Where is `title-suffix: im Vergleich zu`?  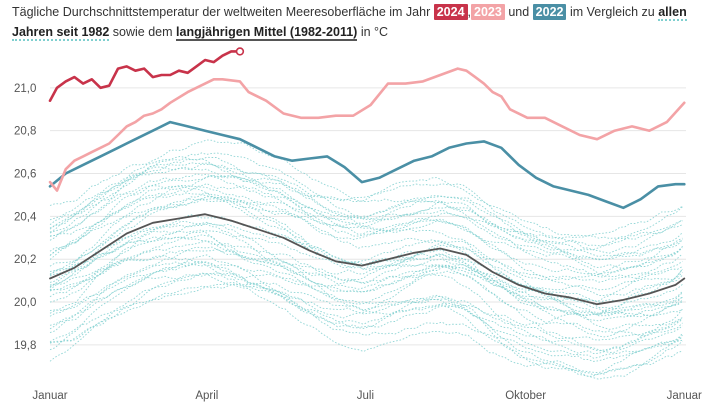
title-suffix: im Vergleich zu is located at coordinates (612, 12).